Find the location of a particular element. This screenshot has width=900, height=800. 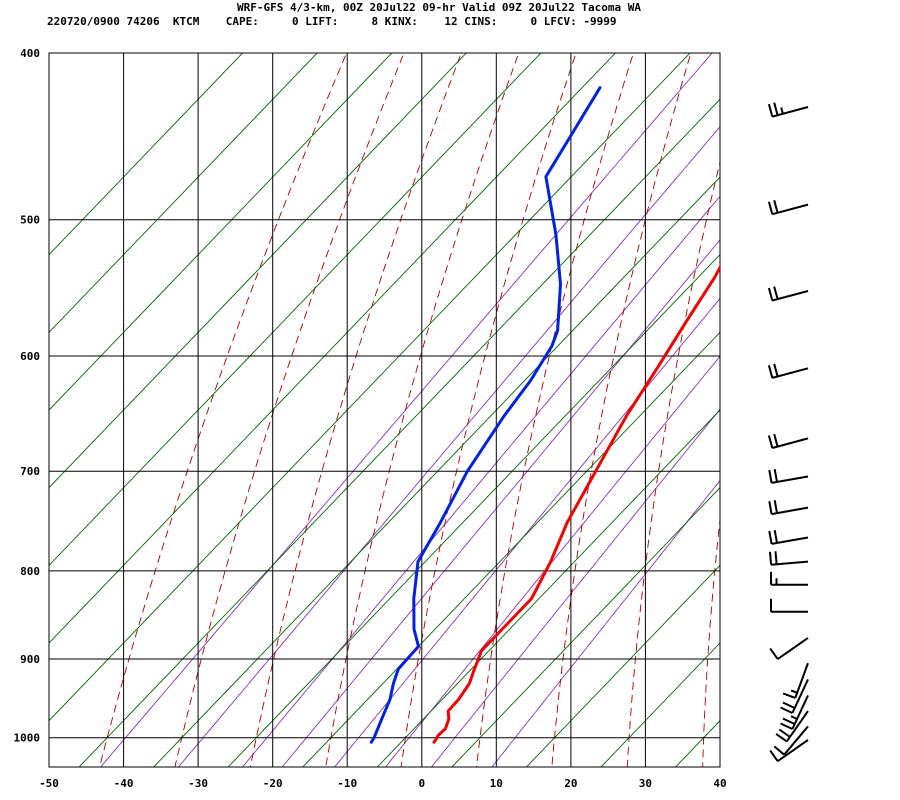

pressure-tick-label: 1000 is located at coordinates (27, 738).